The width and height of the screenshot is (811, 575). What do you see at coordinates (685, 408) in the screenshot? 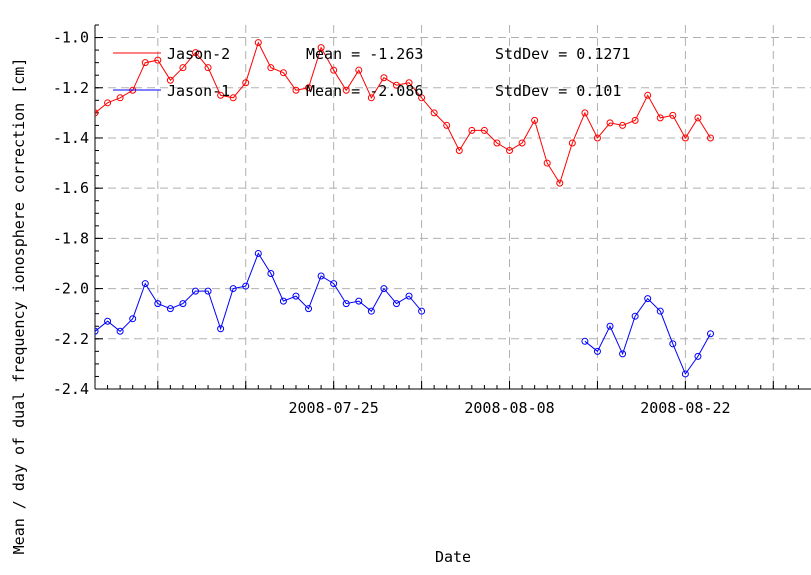
I see `x-tick-label: 2008-08-22` at bounding box center [685, 408].